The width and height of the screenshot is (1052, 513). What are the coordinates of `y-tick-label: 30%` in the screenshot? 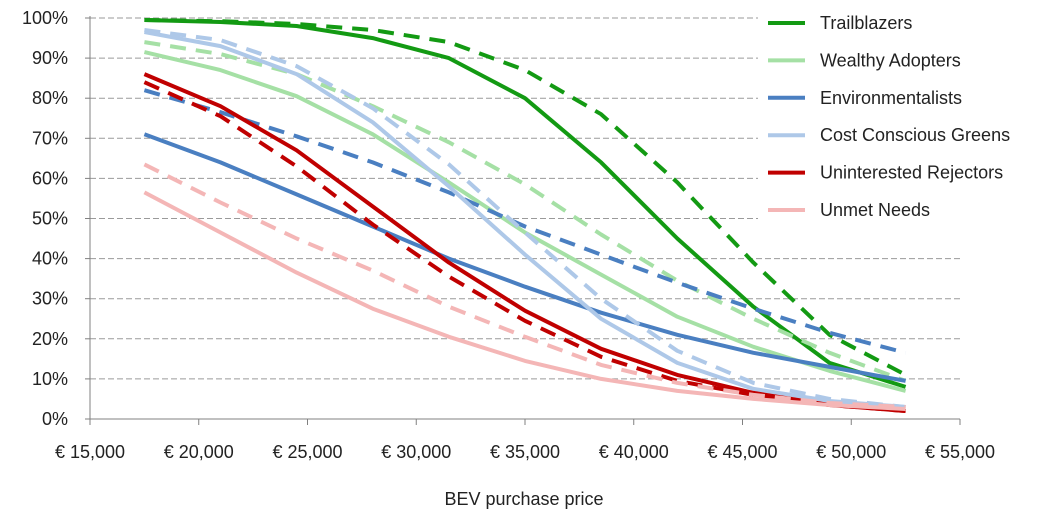 It's located at (50, 299).